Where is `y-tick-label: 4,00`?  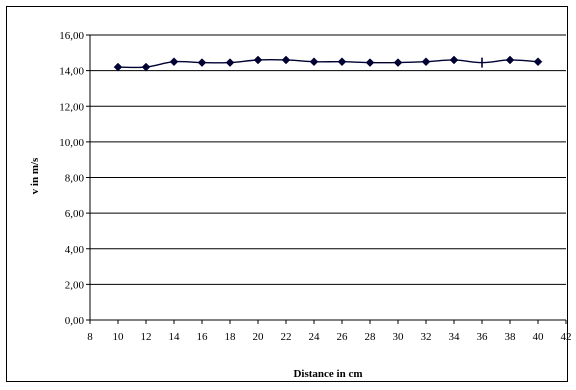
y-tick-label: 4,00 is located at coordinates (75, 250).